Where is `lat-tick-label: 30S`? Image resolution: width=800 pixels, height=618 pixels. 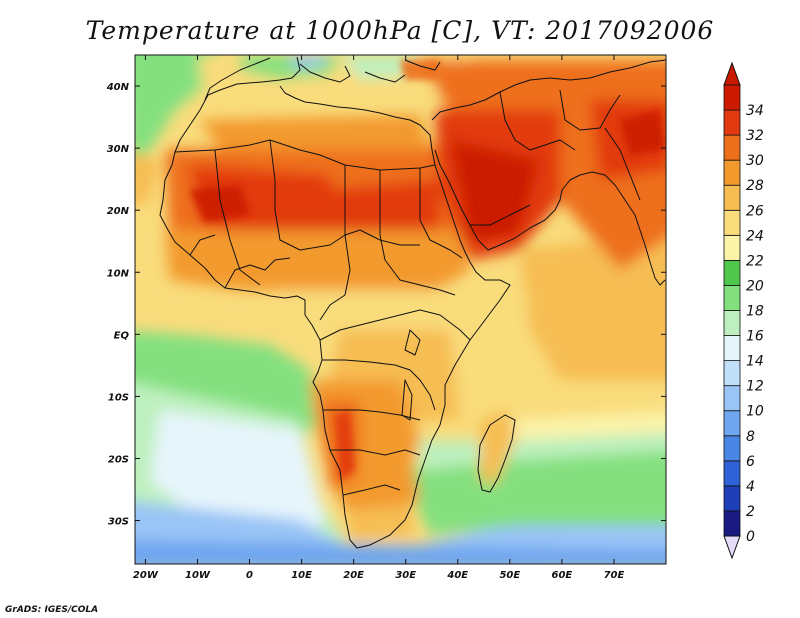 lat-tick-label: 30S is located at coordinates (118, 522).